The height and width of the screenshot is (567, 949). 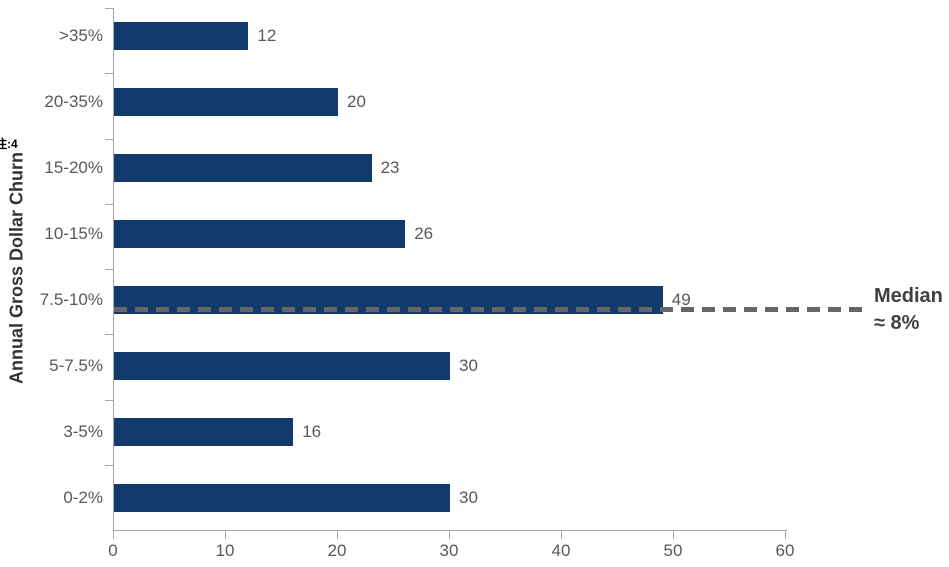 What do you see at coordinates (225, 550) in the screenshot?
I see `x-tick-label: 10` at bounding box center [225, 550].